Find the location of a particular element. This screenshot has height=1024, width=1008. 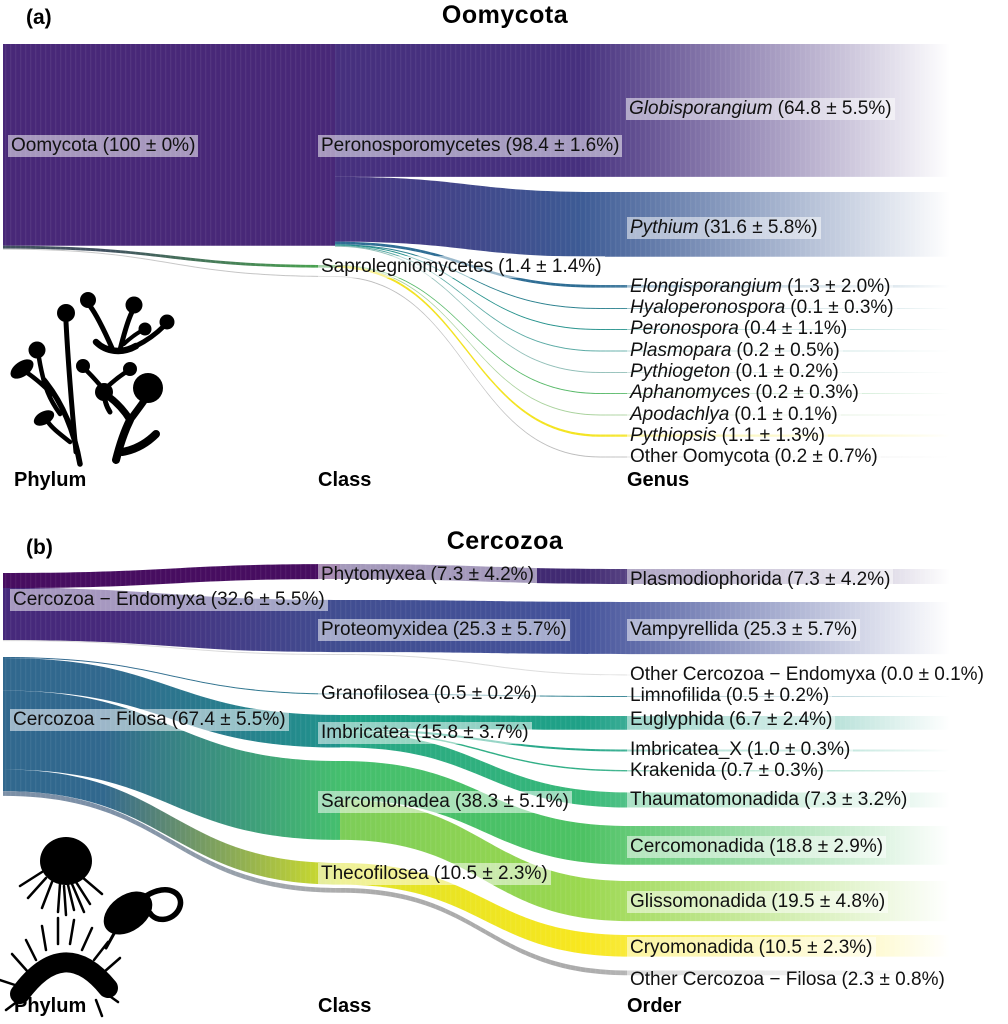

node-label-saprolegniomycetes: Saprolegniomycetes (1.4 ± 1.4%) is located at coordinates (461, 267).